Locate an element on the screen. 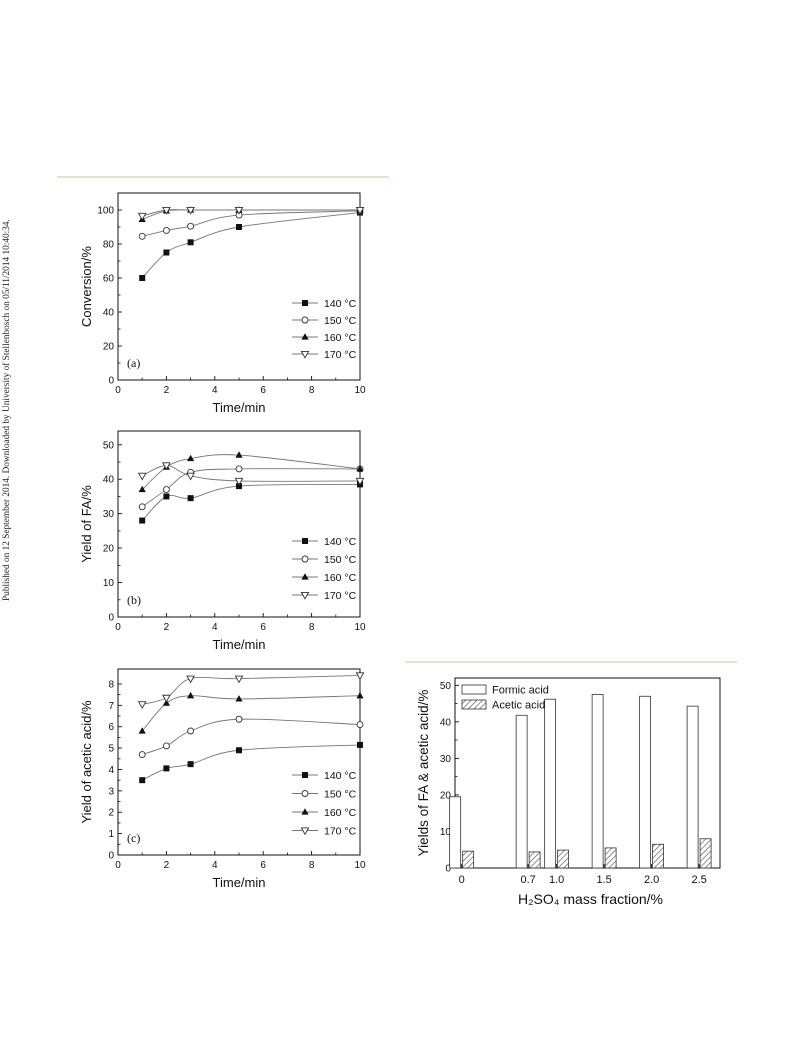  y-tick-label: 1 is located at coordinates (111, 834).